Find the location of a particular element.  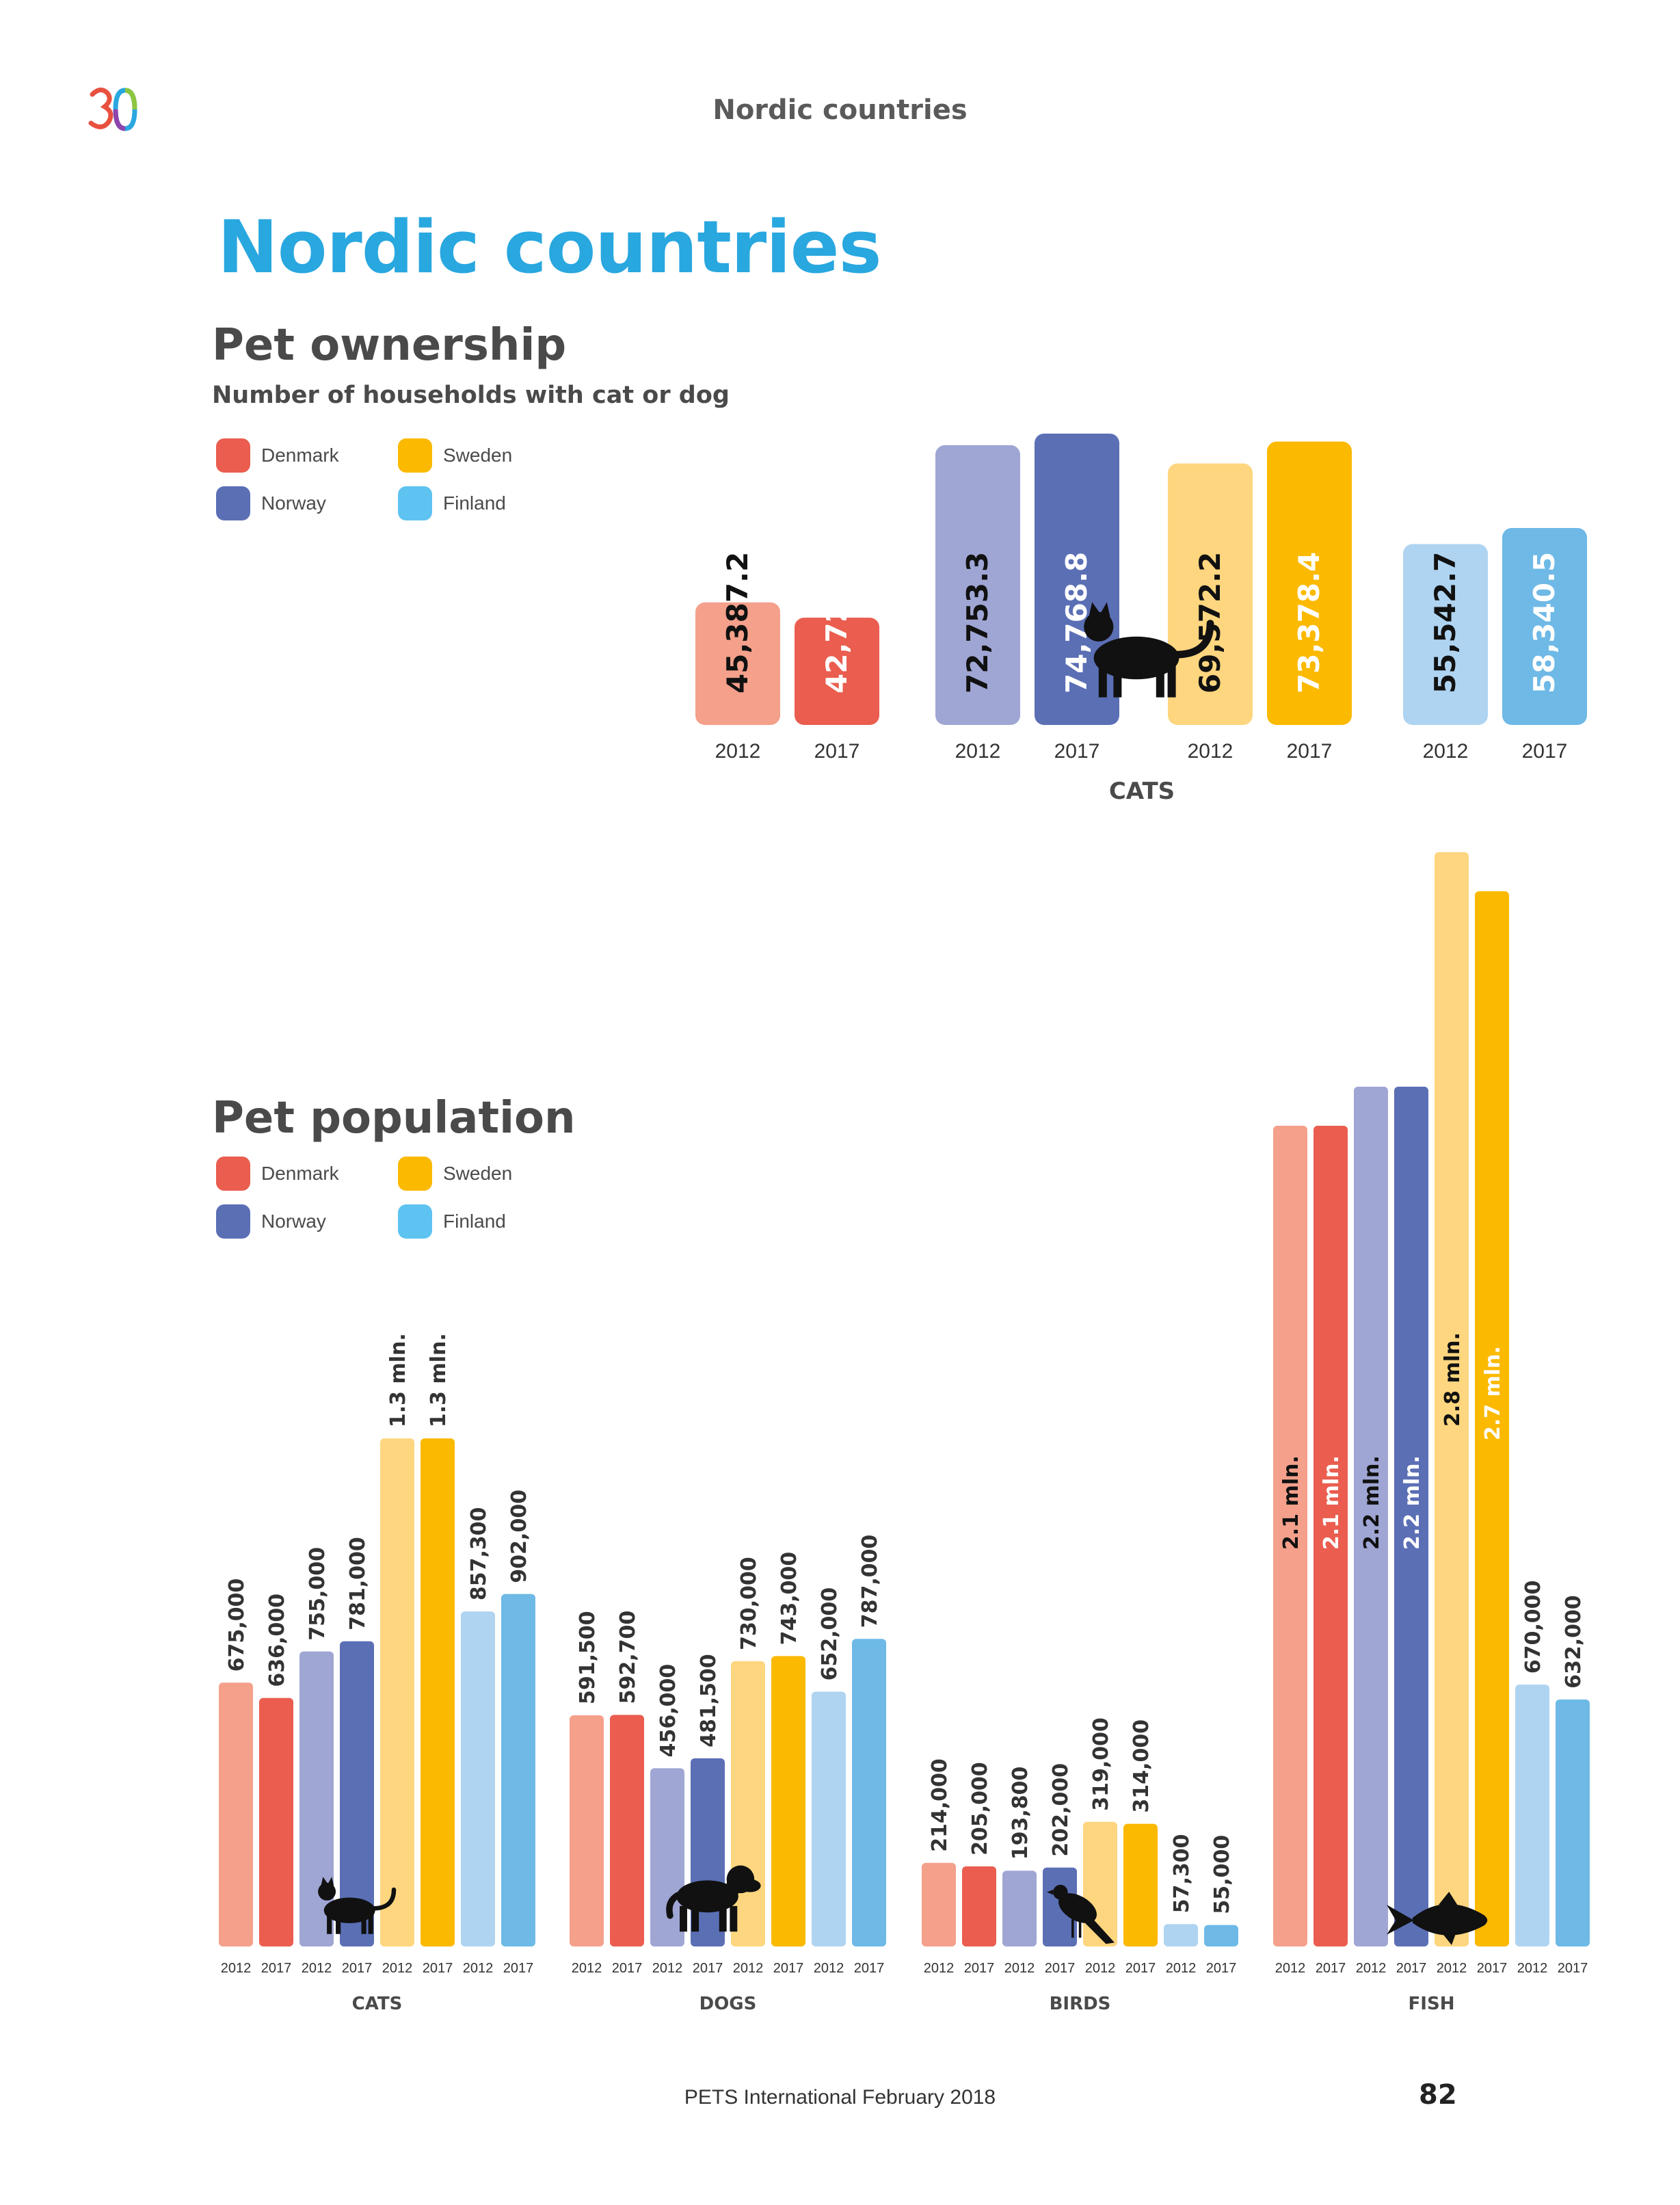

data-label: 202,000 is located at coordinates (1061, 1810).